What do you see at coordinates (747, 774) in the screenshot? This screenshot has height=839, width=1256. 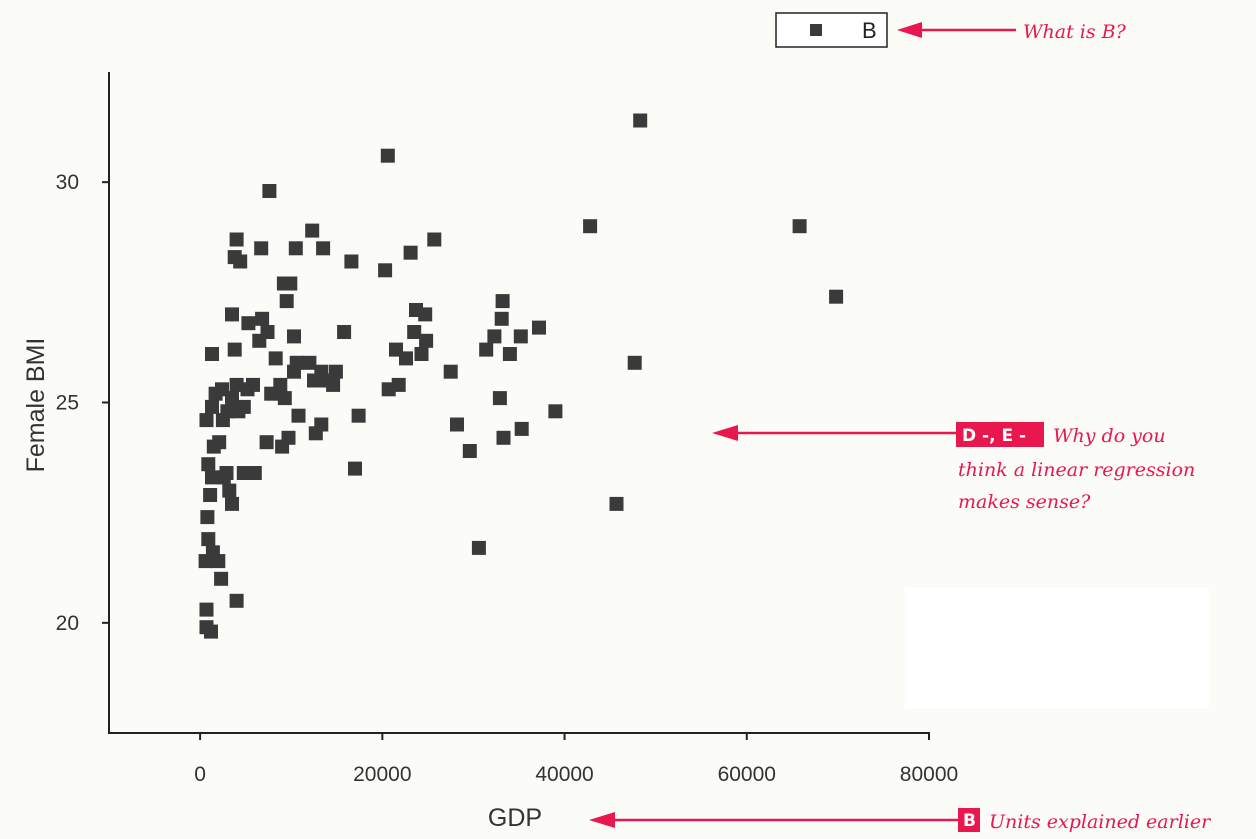 I see `x-tick-label: 60000` at bounding box center [747, 774].